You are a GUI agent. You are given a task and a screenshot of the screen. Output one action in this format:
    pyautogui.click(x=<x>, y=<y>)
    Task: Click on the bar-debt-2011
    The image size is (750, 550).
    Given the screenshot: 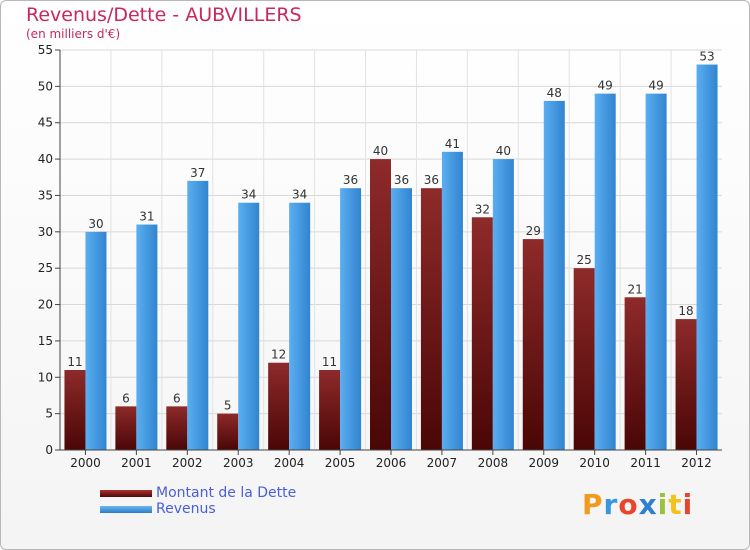 What is the action you would take?
    pyautogui.click(x=635, y=373)
    